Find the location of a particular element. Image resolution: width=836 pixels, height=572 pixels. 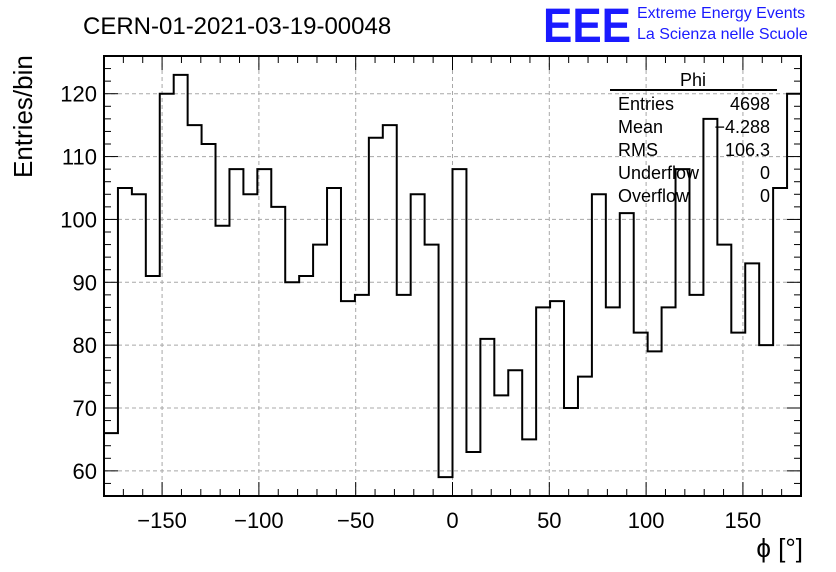

stats-value: 106.3 is located at coordinates (747, 150).